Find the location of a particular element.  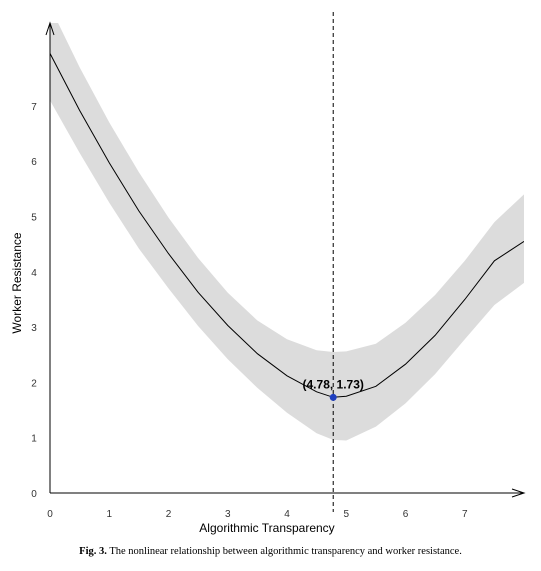

x-tick-label: 6 is located at coordinates (406, 514).